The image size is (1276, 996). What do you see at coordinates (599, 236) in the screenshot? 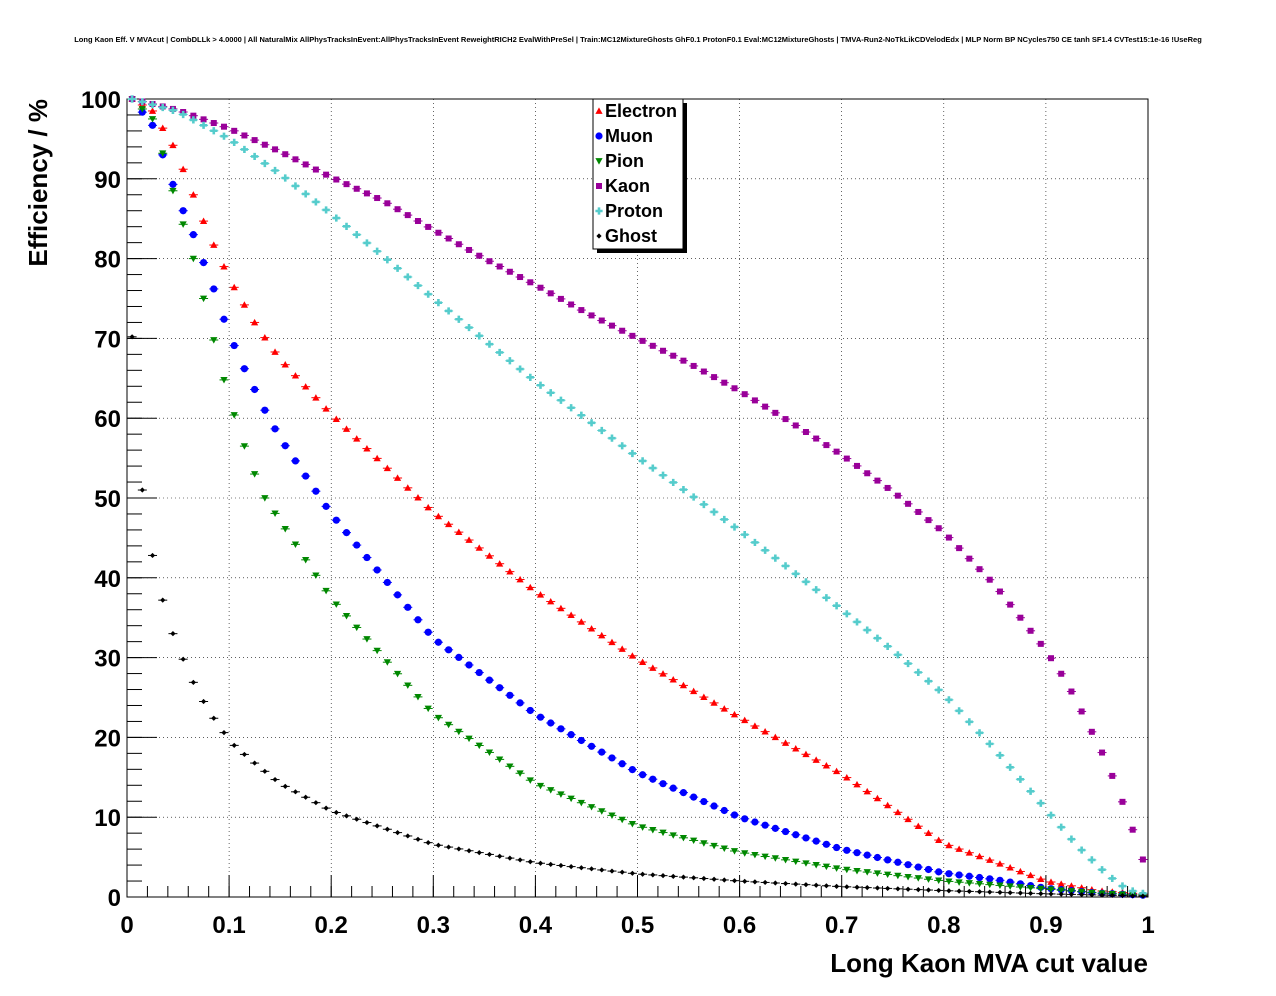
I see `legend-marker-ghost` at bounding box center [599, 236].